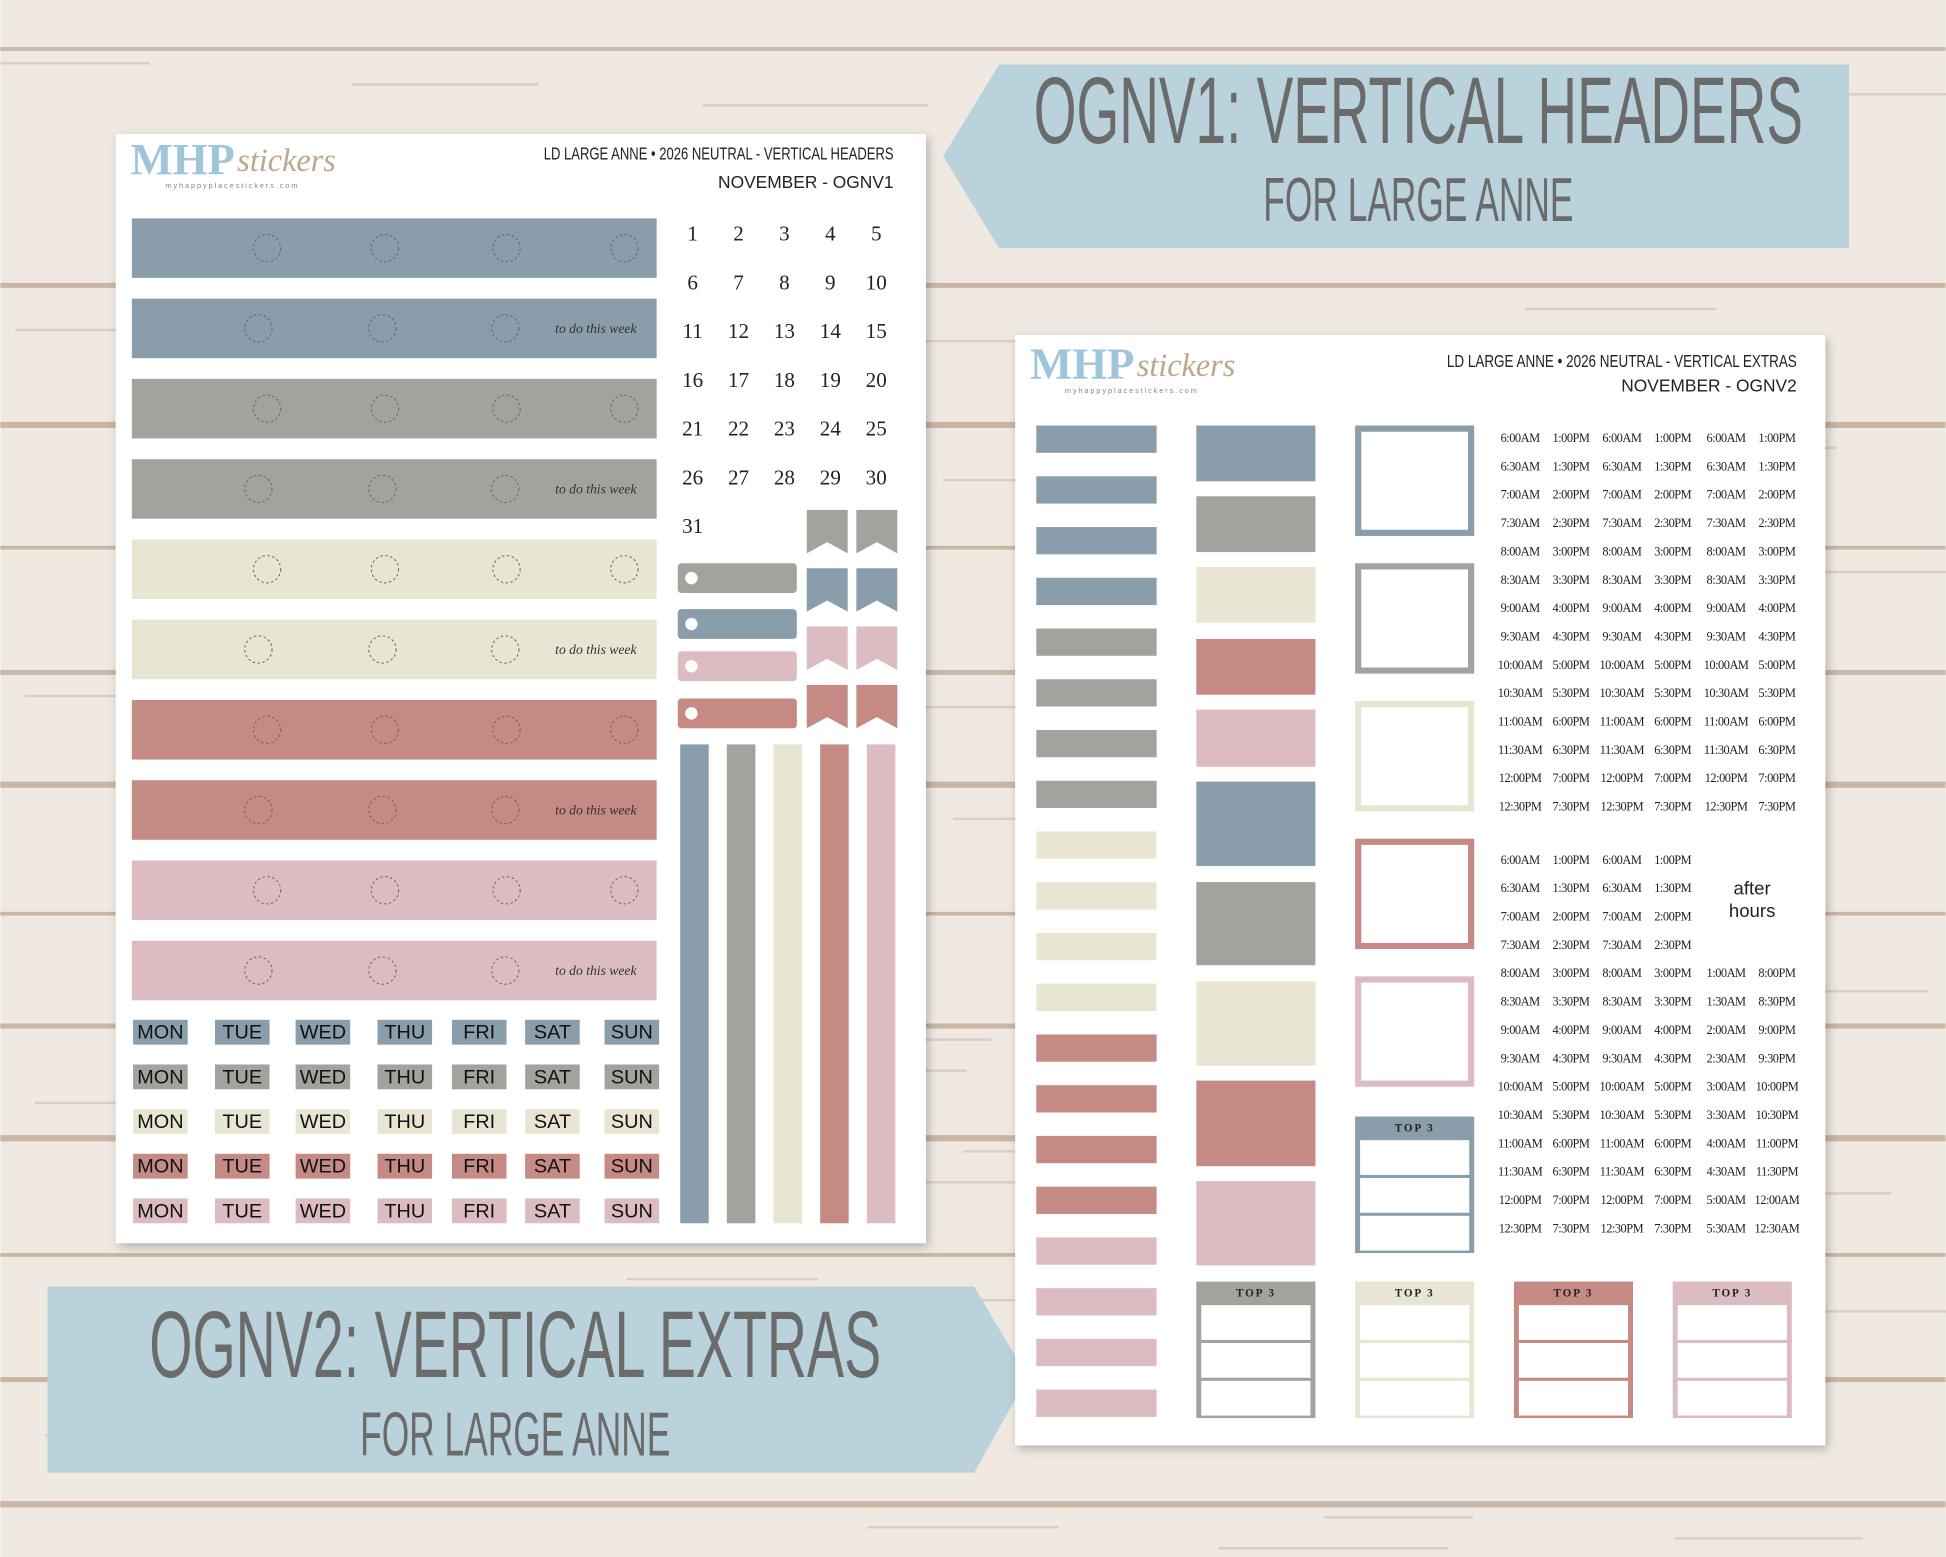 Image resolution: width=1946 pixels, height=1557 pixels. What do you see at coordinates (1726, 778) in the screenshot?
I see `time-label: 12:00PM` at bounding box center [1726, 778].